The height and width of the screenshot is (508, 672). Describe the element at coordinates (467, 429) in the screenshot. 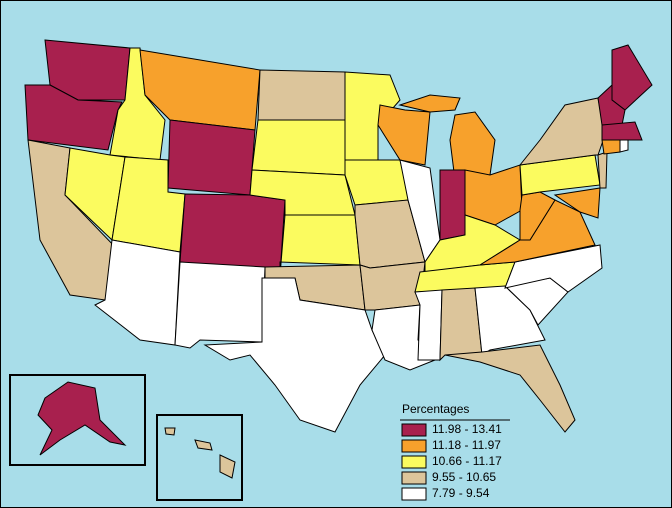

I see `legend-label: 11.98 - 13.41` at that location.